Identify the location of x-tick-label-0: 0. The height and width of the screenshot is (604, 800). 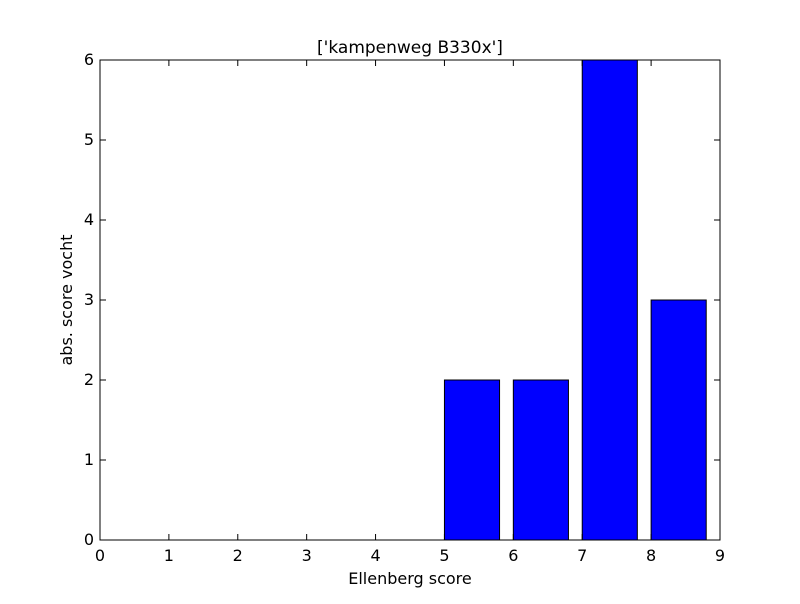
(100, 555).